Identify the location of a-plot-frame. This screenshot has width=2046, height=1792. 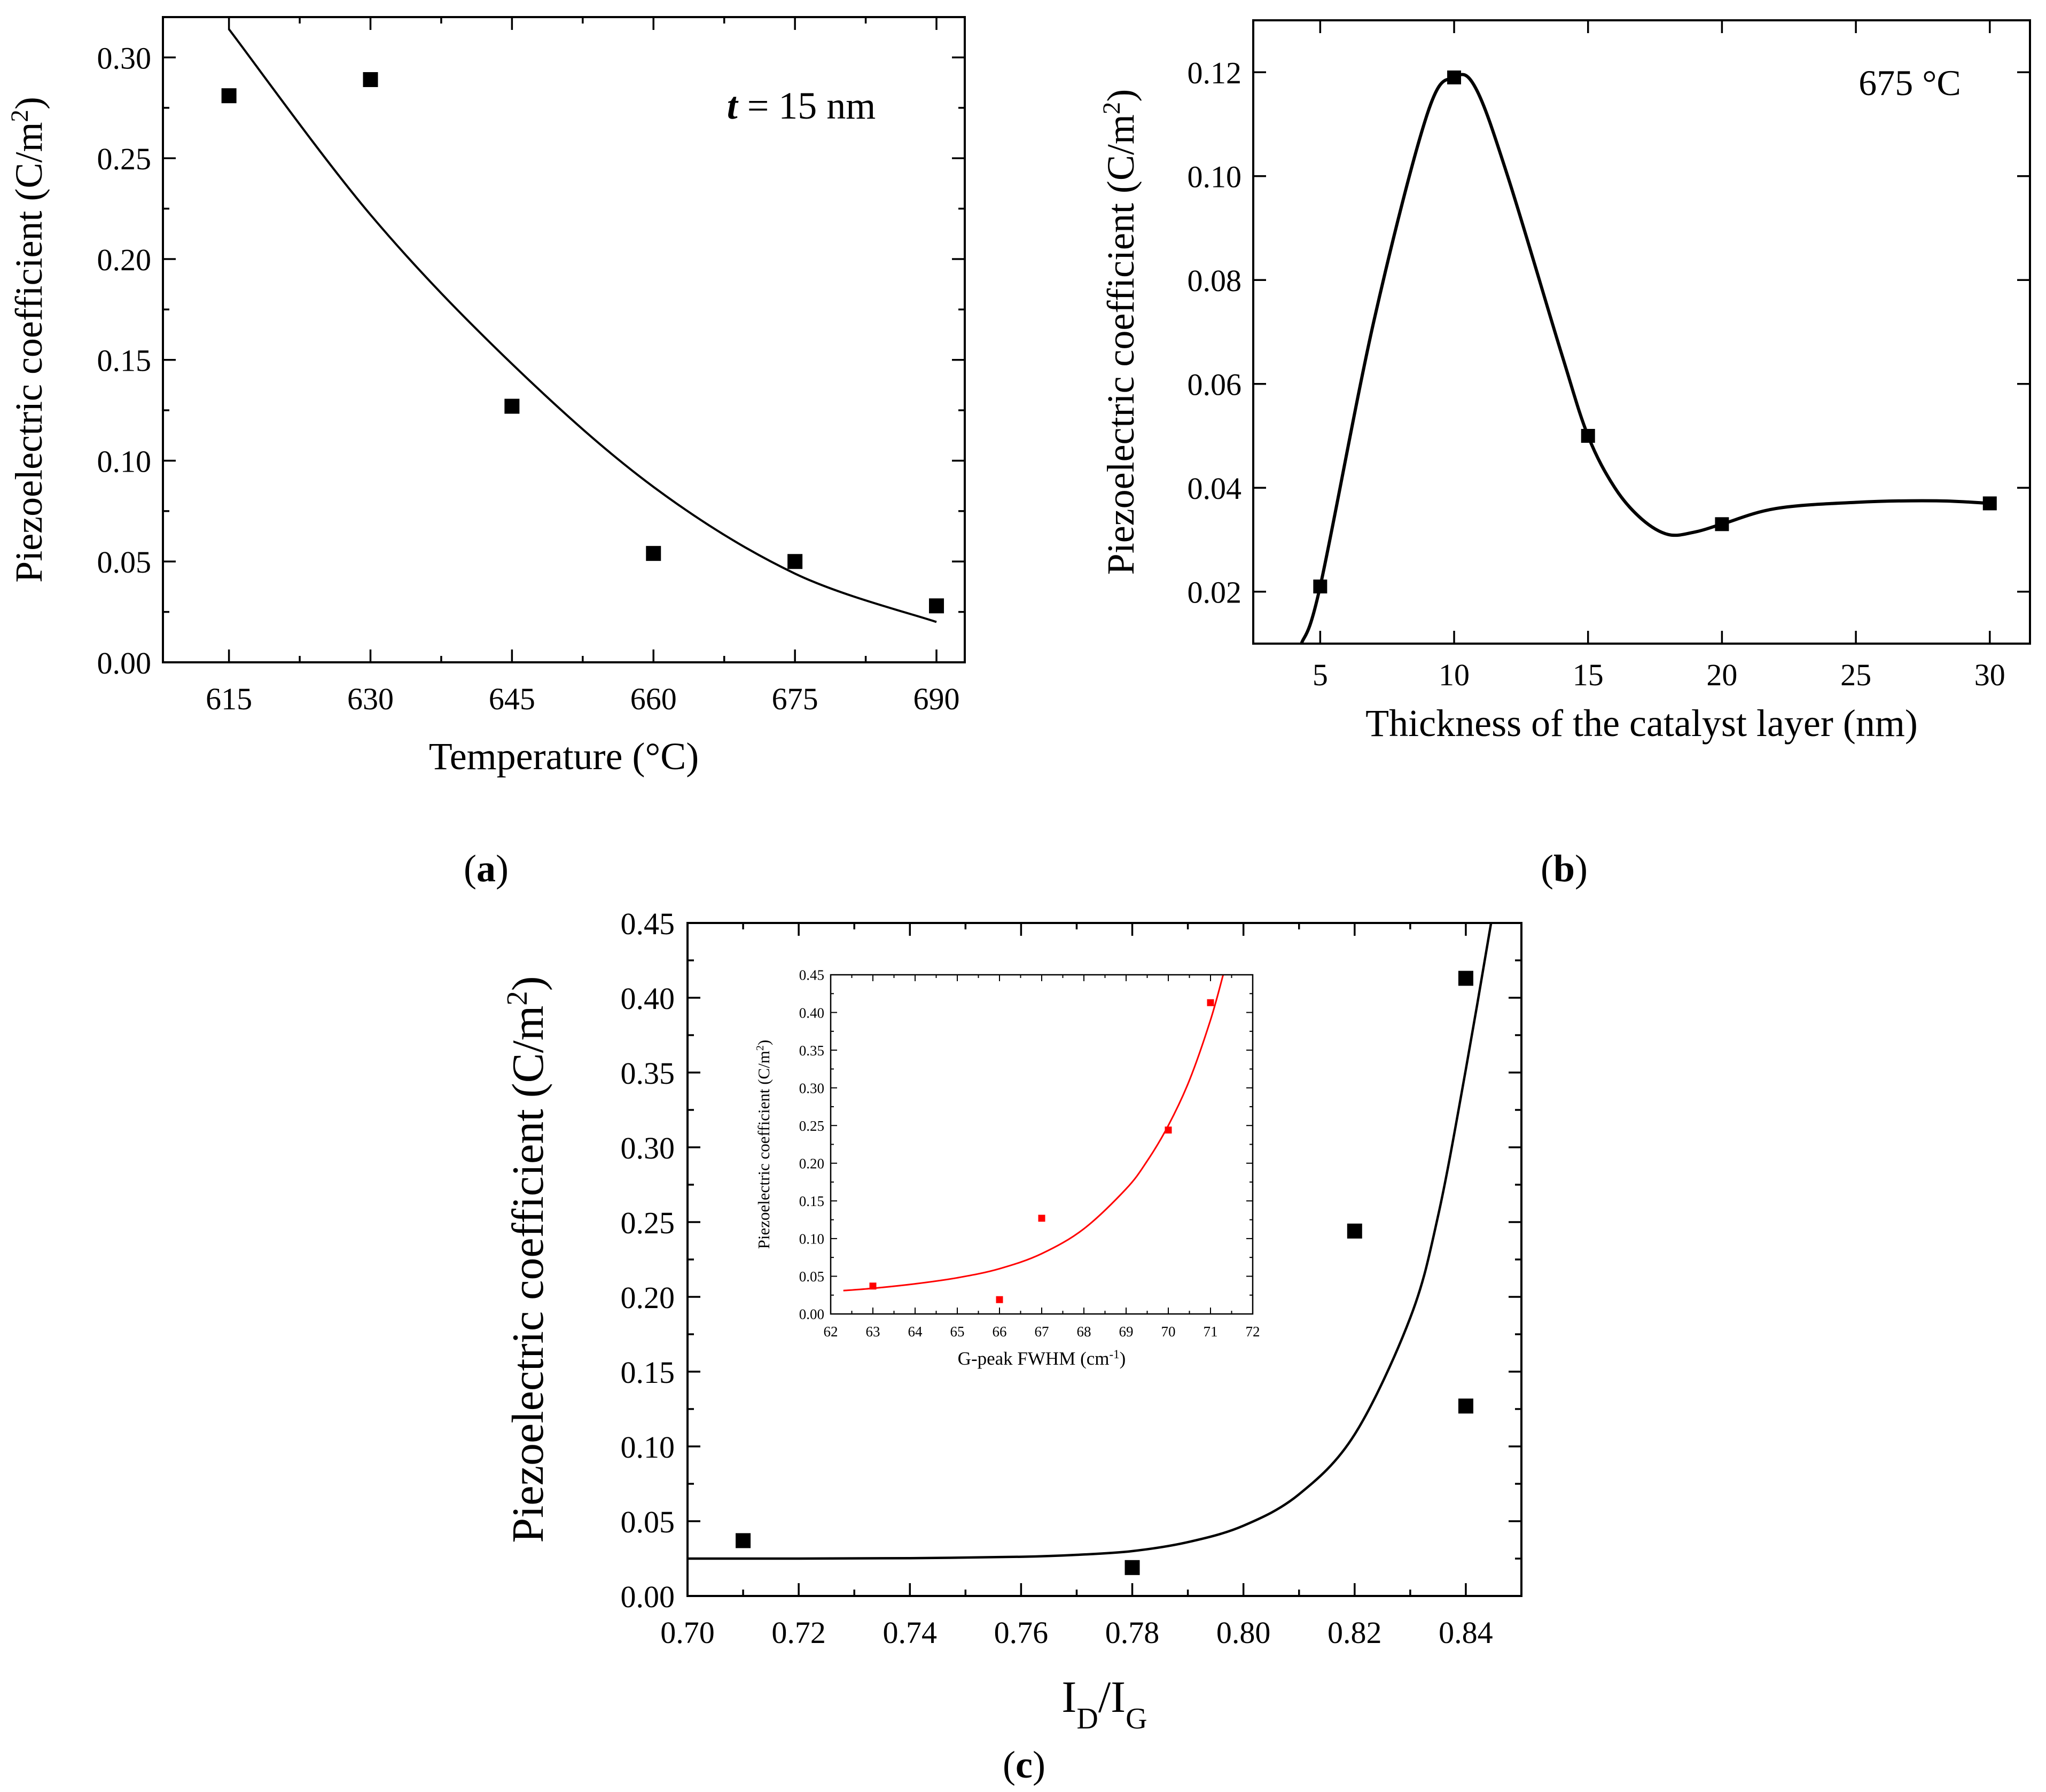
(564, 339).